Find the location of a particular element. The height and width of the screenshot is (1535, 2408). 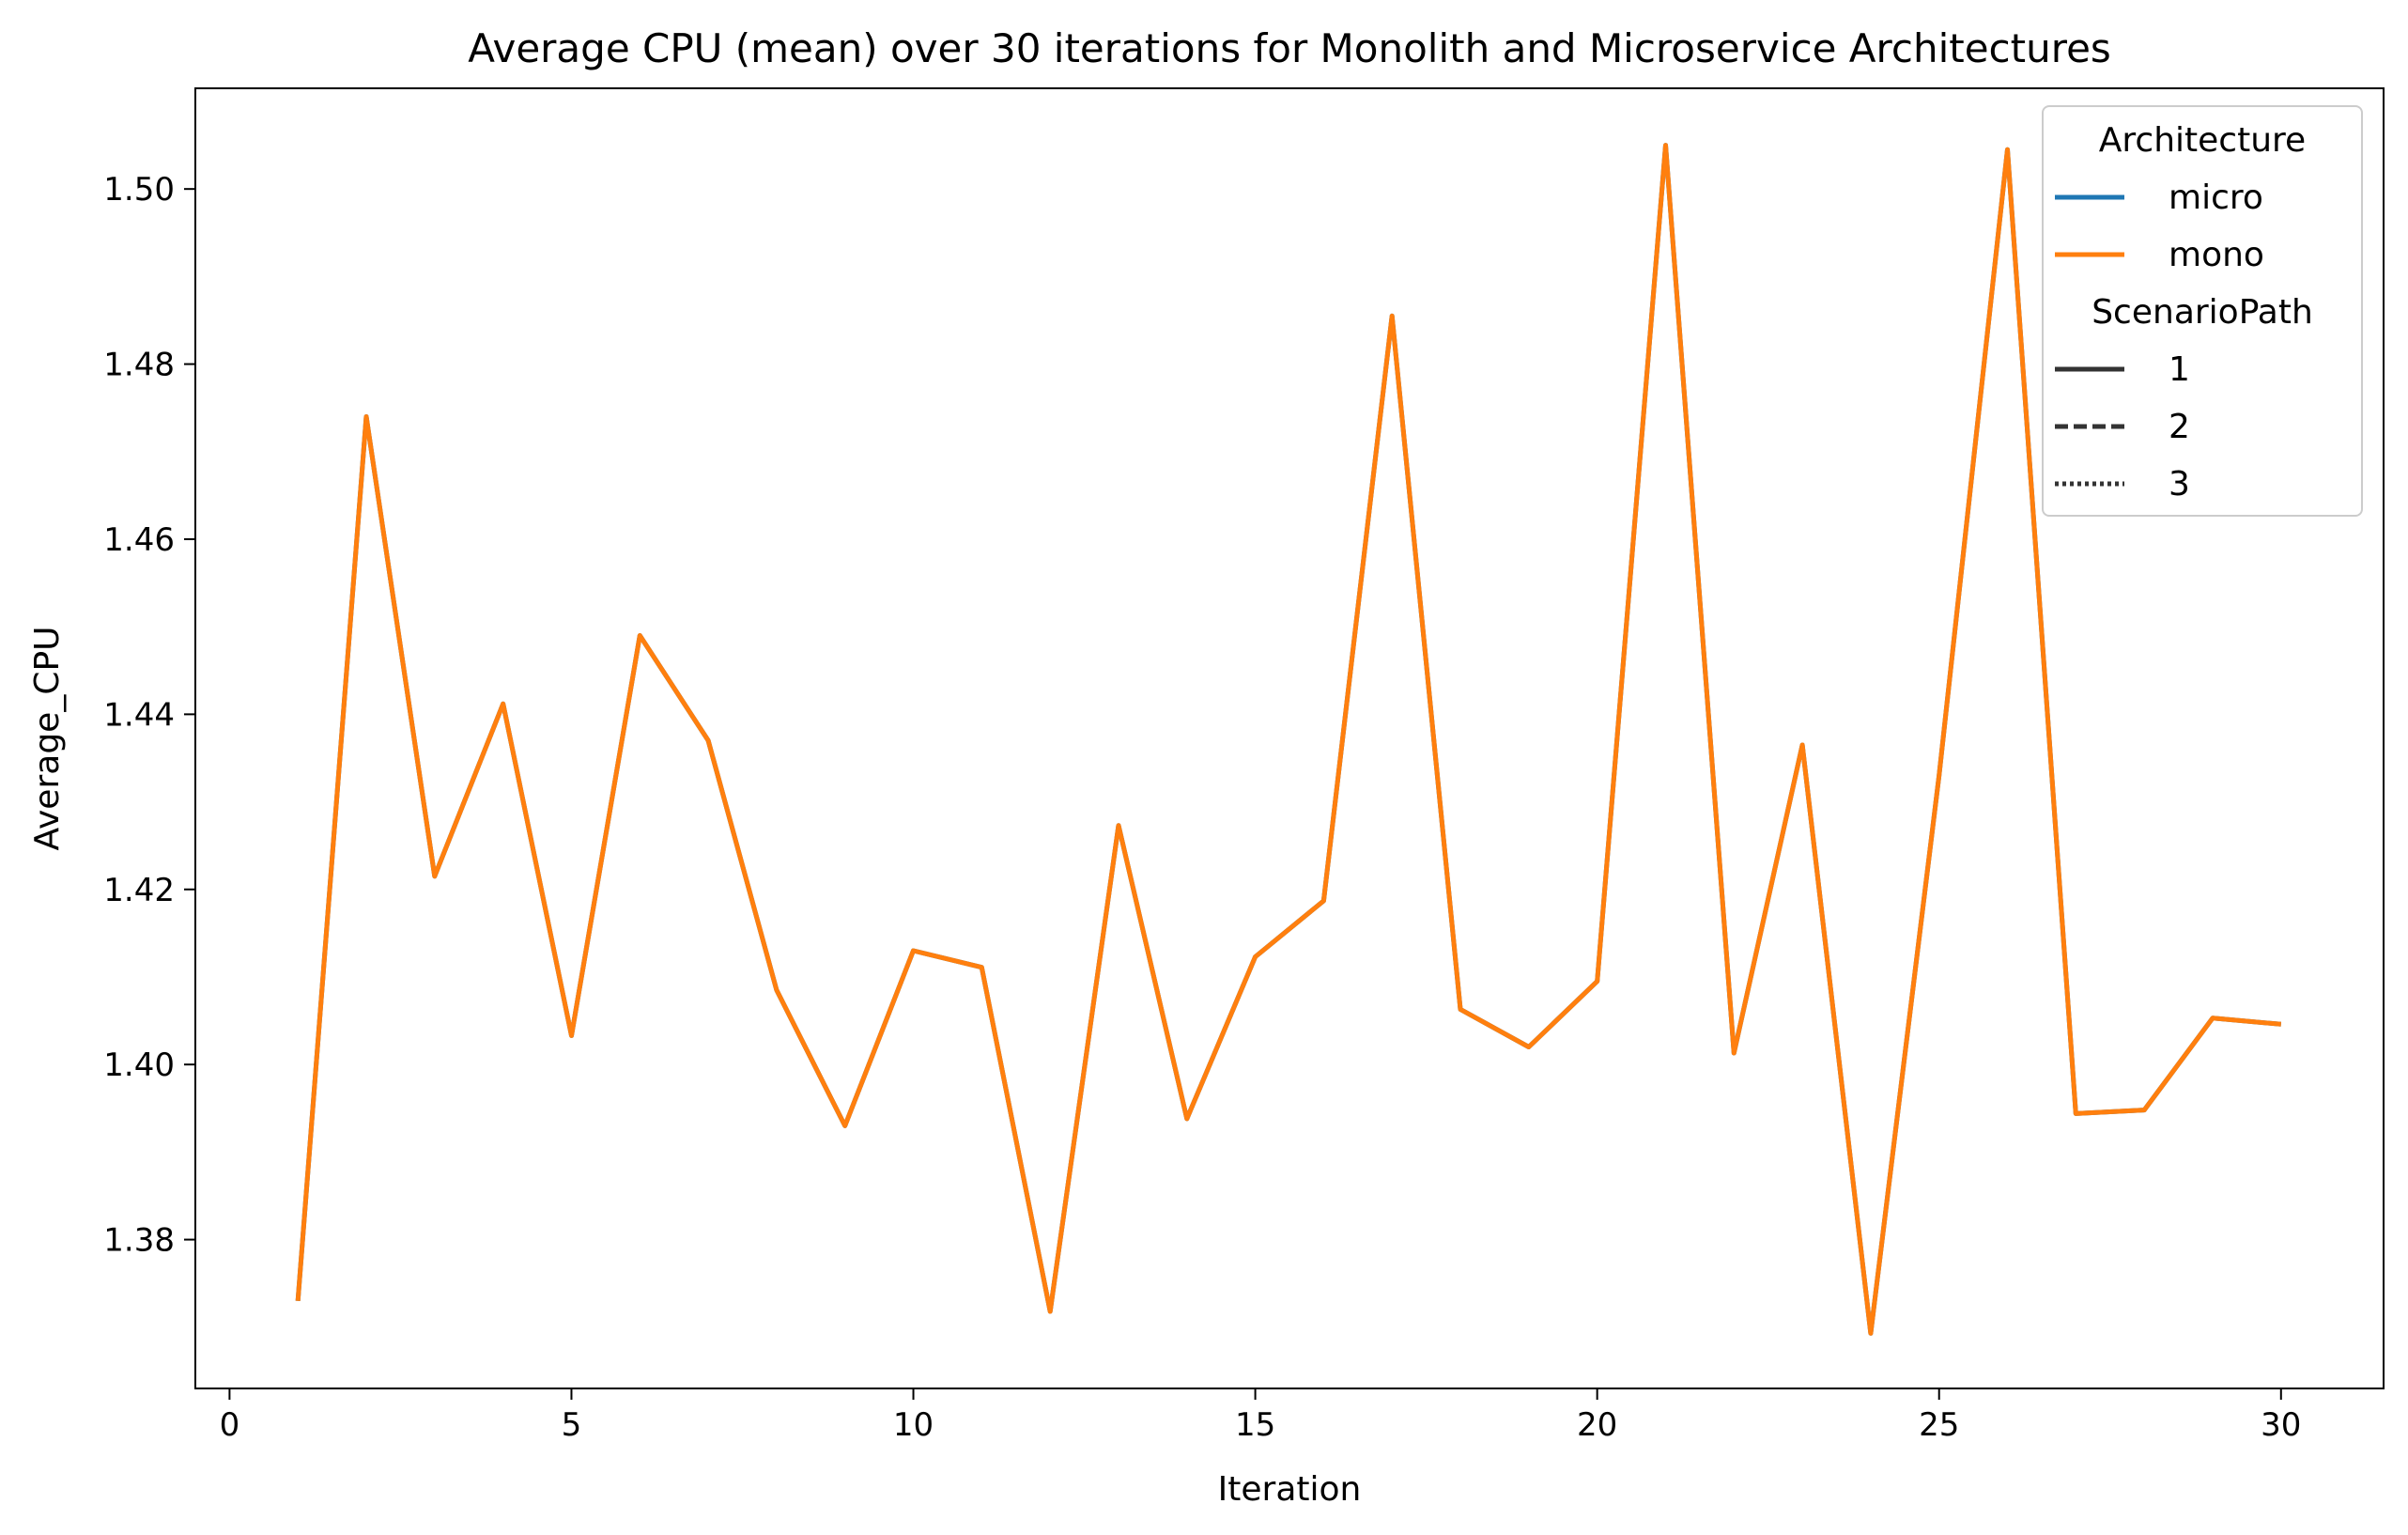

y-axis-label: Average_CPU is located at coordinates (47, 738).